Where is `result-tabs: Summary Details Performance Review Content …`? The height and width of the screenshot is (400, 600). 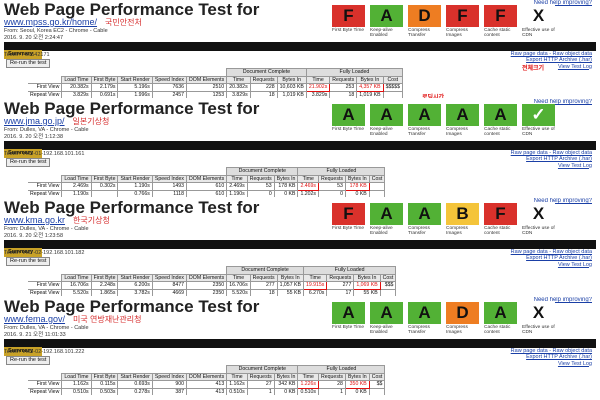
result-tabs: Summary Details Performance Review Content … is located at coordinates (300, 50).